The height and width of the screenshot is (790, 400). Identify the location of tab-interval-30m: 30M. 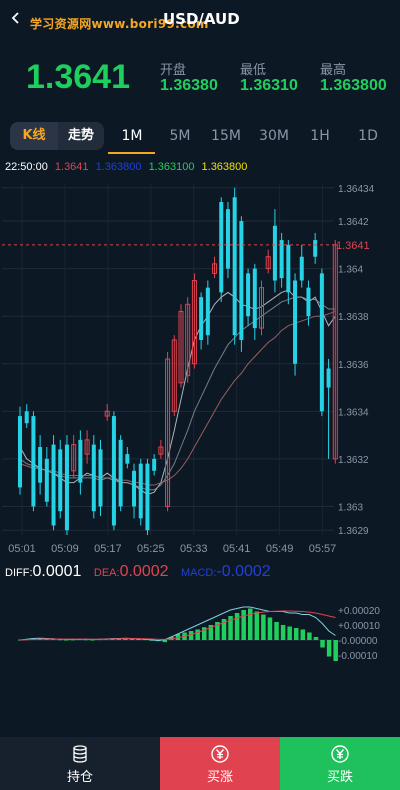
(274, 136).